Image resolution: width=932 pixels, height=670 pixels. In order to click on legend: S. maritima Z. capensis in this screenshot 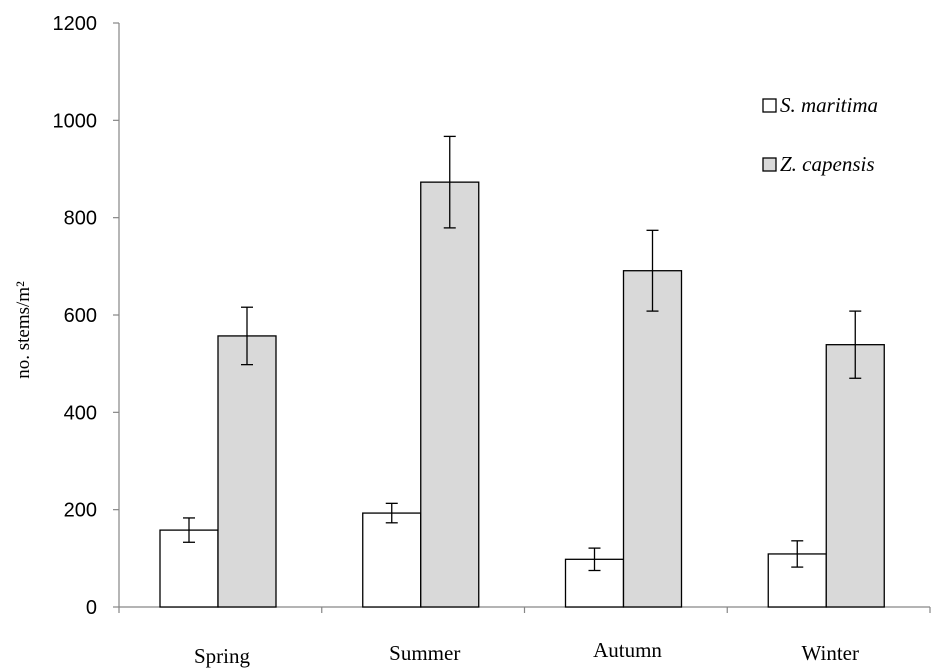, I will do `click(820, 134)`.